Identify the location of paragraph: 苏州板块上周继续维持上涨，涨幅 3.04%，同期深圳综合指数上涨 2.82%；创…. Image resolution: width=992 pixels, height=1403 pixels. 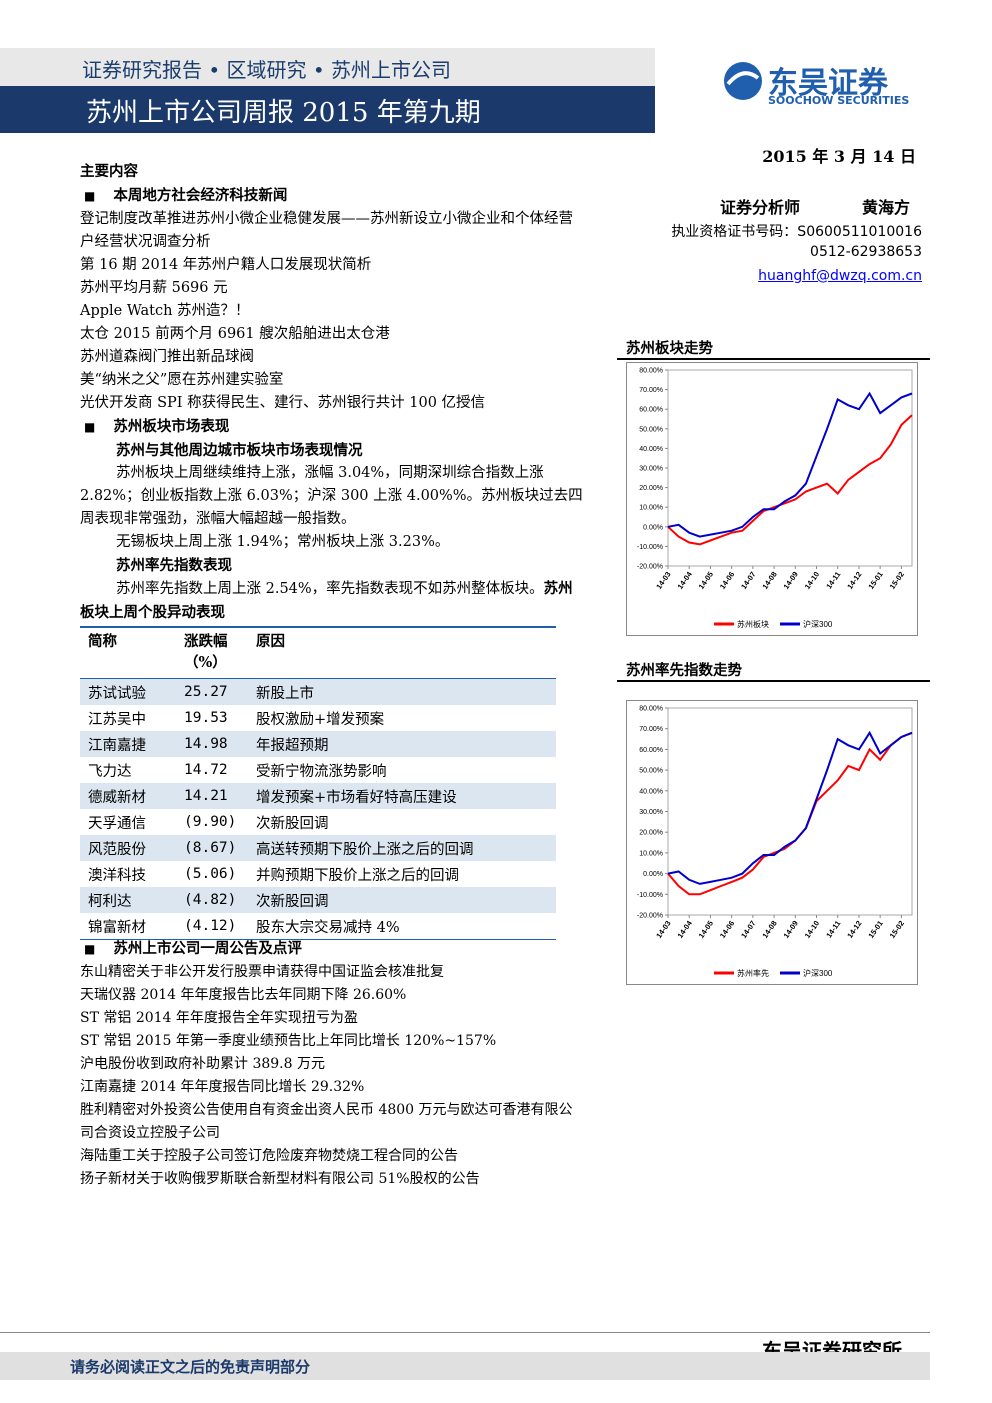
(331, 496).